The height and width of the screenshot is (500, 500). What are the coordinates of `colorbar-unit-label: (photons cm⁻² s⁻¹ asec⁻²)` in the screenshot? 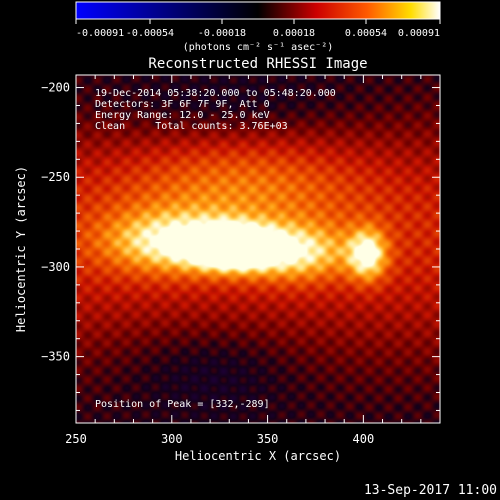 It's located at (258, 47).